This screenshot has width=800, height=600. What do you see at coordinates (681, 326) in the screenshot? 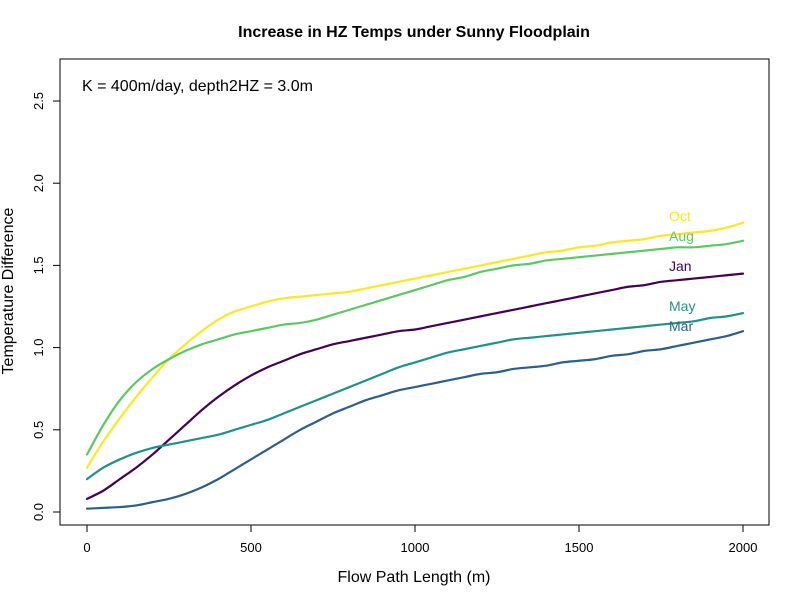
I see `series-label-mar: Mar` at bounding box center [681, 326].